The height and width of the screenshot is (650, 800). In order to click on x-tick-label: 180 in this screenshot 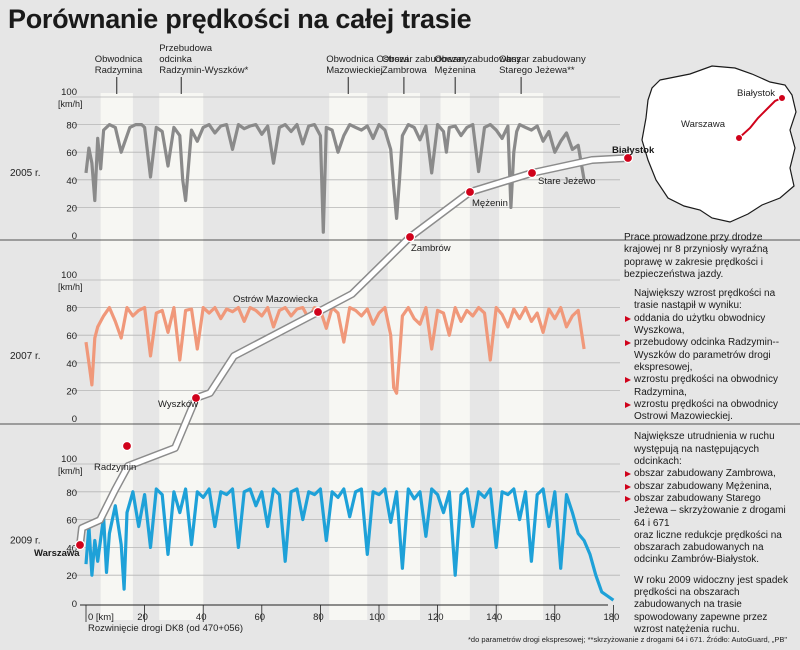, I will do `click(611, 617)`.